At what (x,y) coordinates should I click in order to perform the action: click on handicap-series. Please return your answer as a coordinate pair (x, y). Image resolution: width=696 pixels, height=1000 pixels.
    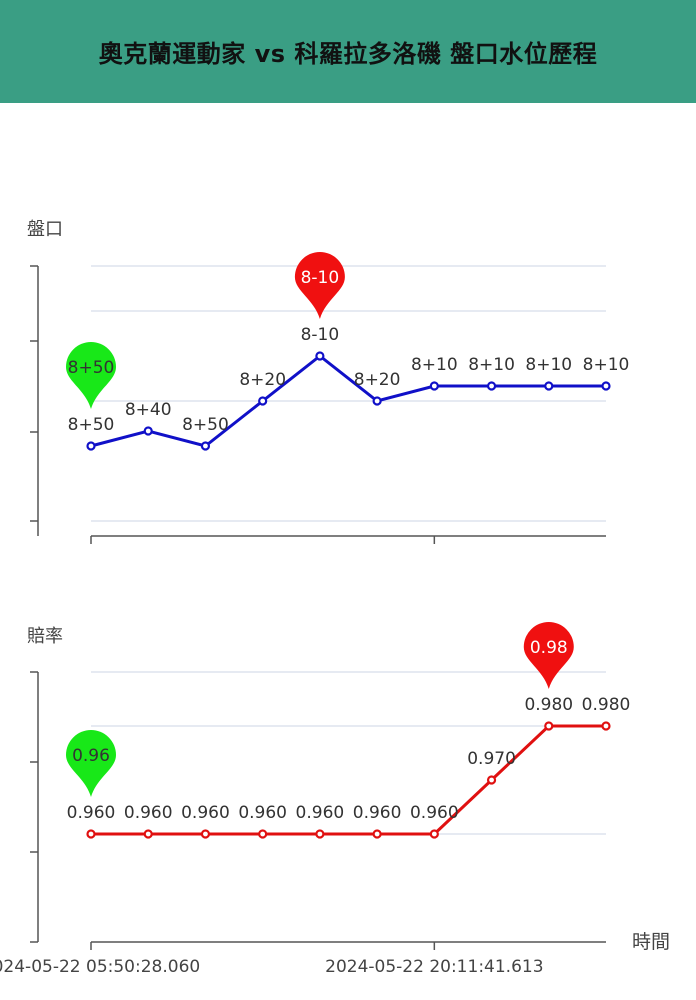
    Looking at the image, I should click on (348, 401).